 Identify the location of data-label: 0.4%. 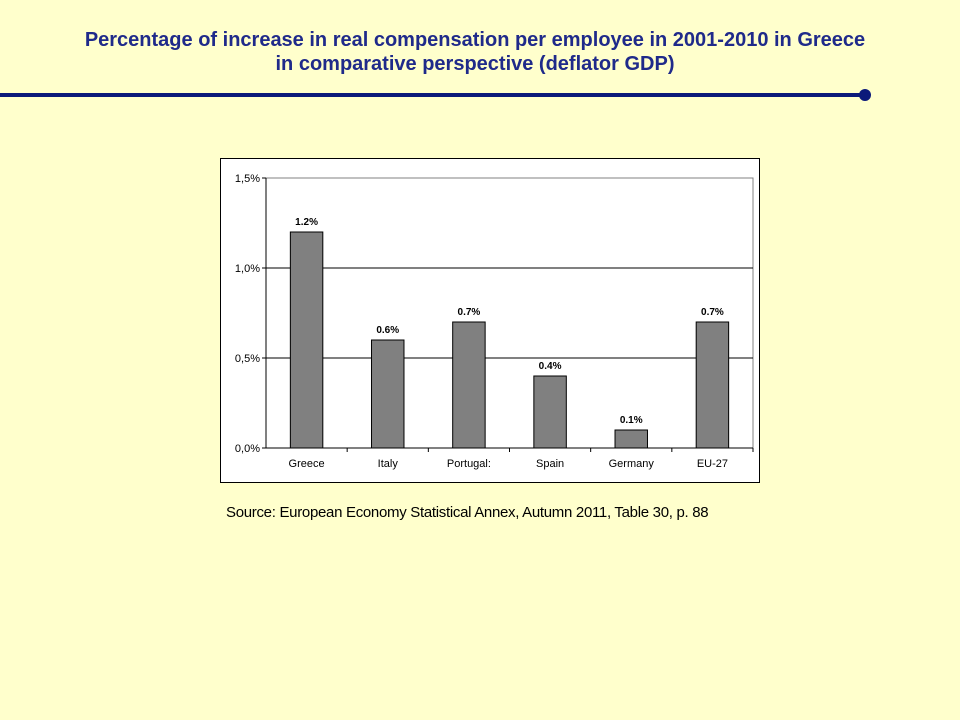
(550, 366).